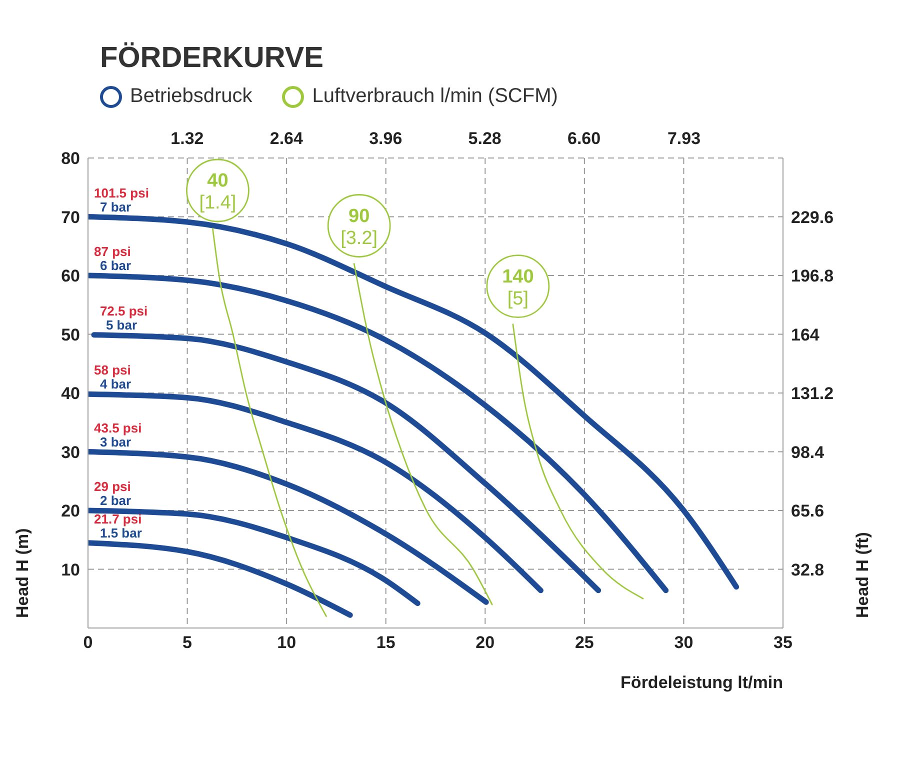 The image size is (900, 763). Describe the element at coordinates (70, 452) in the screenshot. I see `y-tick-label: 30` at that location.